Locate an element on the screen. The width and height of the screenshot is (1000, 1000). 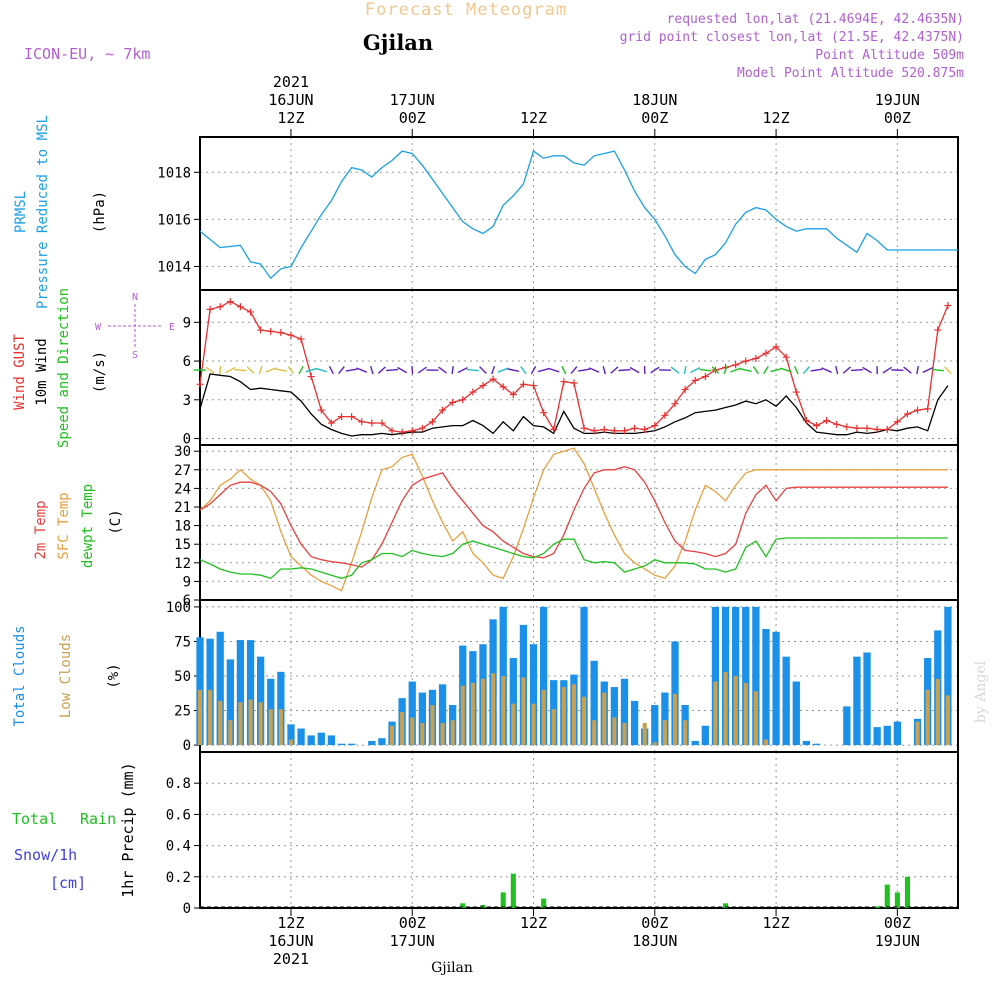
wind-frame is located at coordinates (579, 367).